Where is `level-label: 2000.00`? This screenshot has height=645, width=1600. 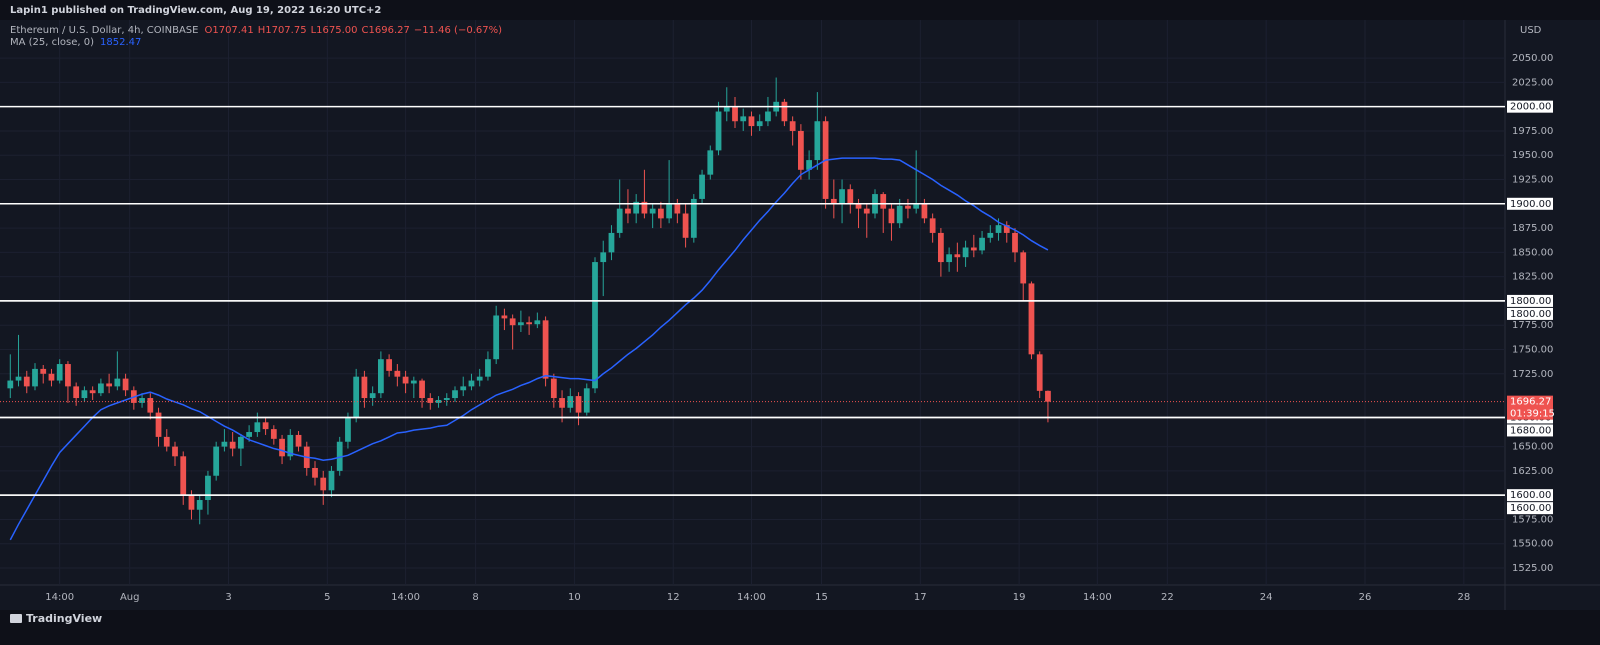
level-label: 2000.00 is located at coordinates (1530, 107).